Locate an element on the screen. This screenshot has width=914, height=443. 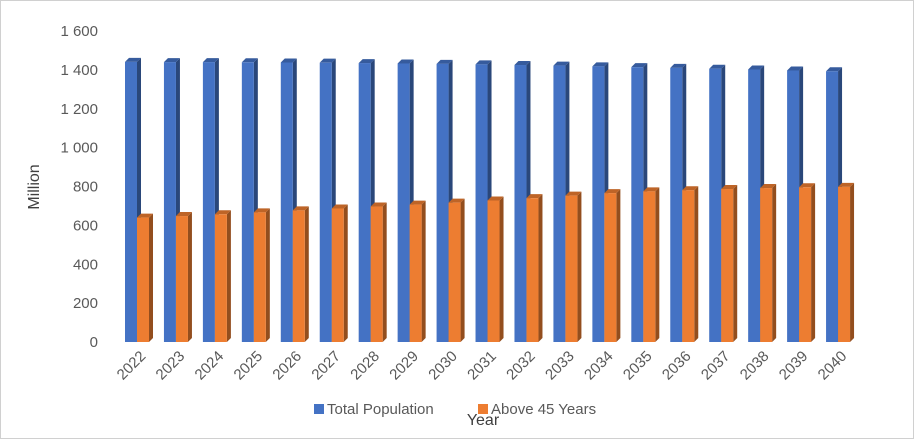
bar-above45-2038 is located at coordinates (768, 263).